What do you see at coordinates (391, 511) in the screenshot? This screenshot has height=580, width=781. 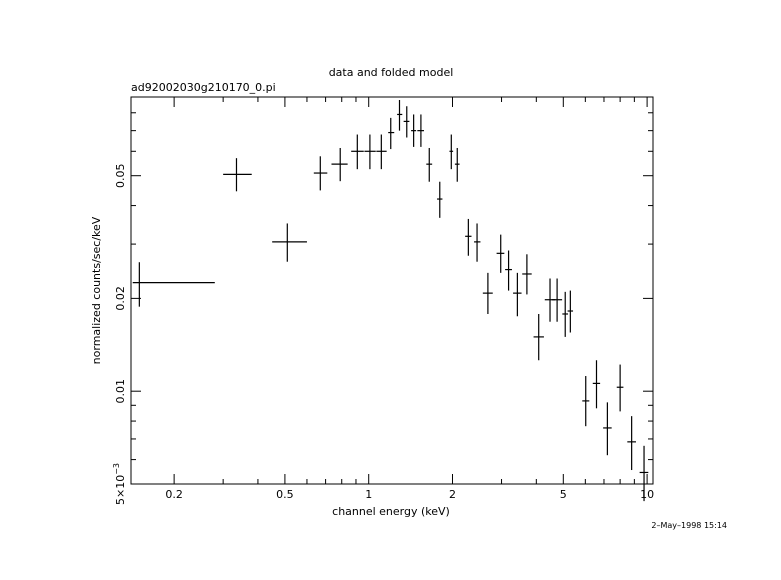 I see `x-axis-label: channel energy (keV)` at bounding box center [391, 511].